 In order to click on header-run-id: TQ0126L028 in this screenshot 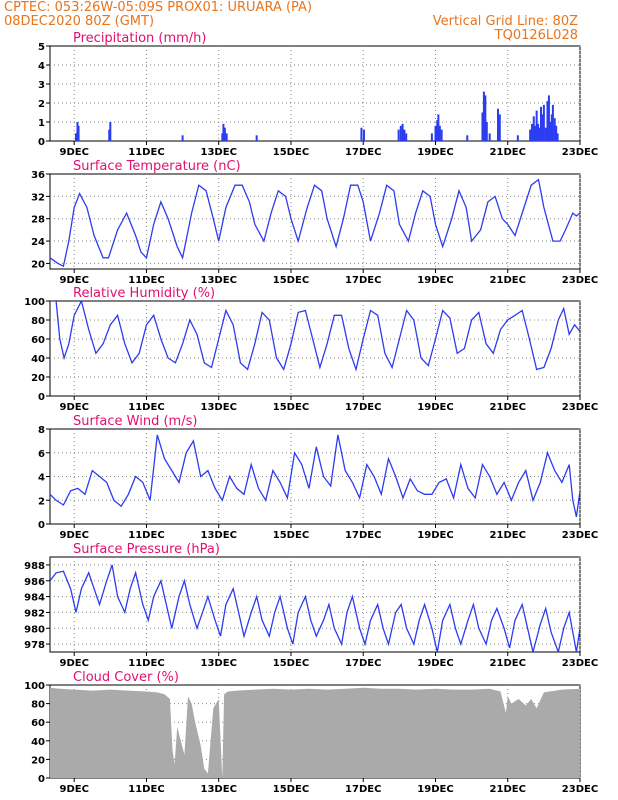, I will do `click(536, 35)`.